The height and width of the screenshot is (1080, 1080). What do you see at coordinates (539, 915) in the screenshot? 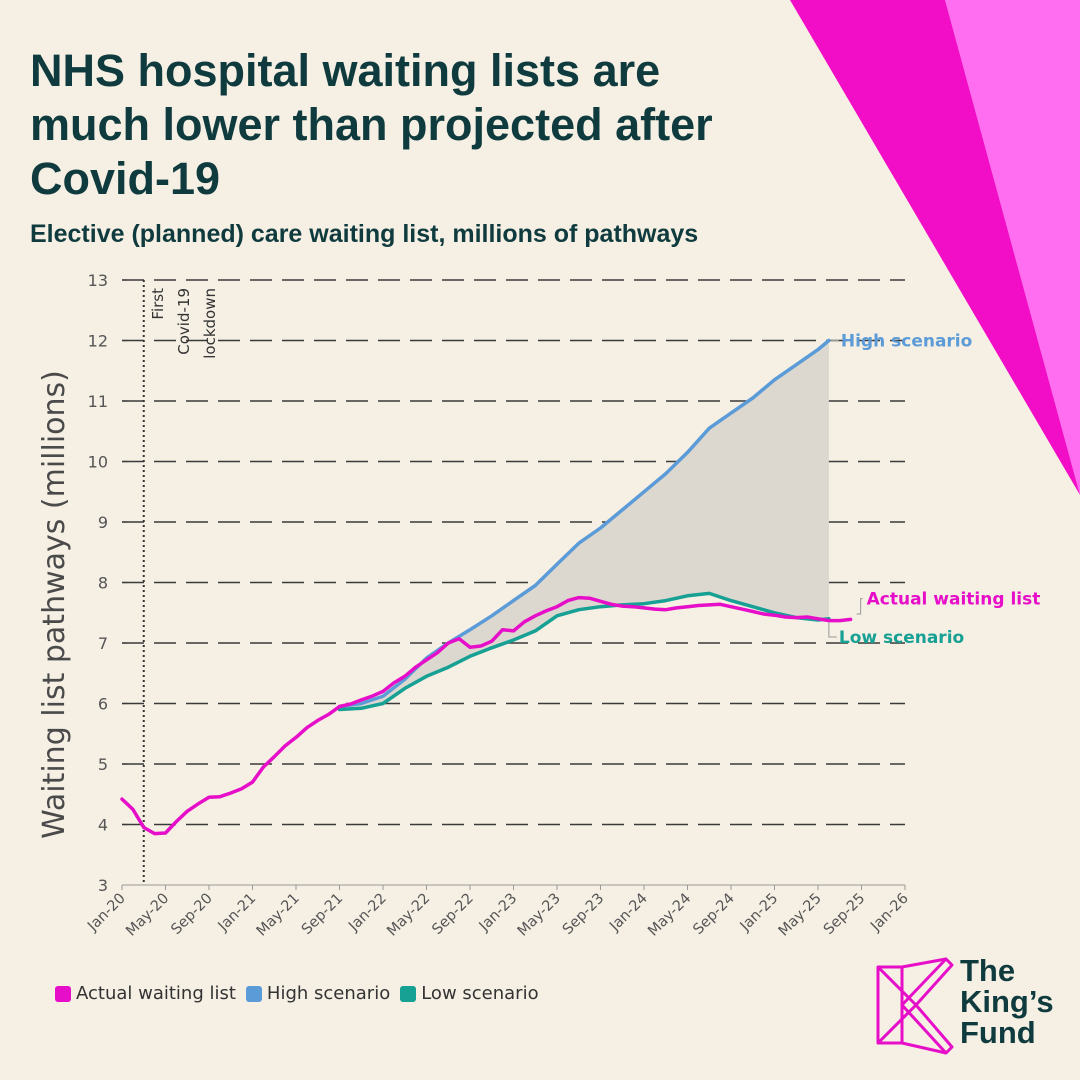
I see `x-tick-label: May-23` at bounding box center [539, 915].